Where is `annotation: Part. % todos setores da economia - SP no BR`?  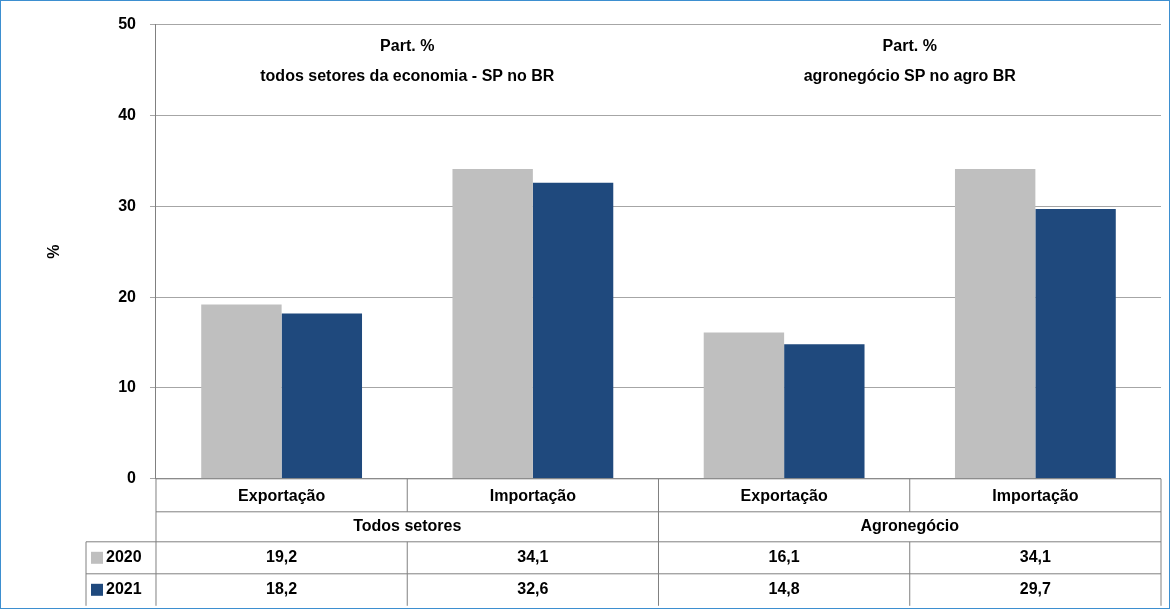
annotation: Part. % todos setores da economia - SP no BR is located at coordinates (407, 61).